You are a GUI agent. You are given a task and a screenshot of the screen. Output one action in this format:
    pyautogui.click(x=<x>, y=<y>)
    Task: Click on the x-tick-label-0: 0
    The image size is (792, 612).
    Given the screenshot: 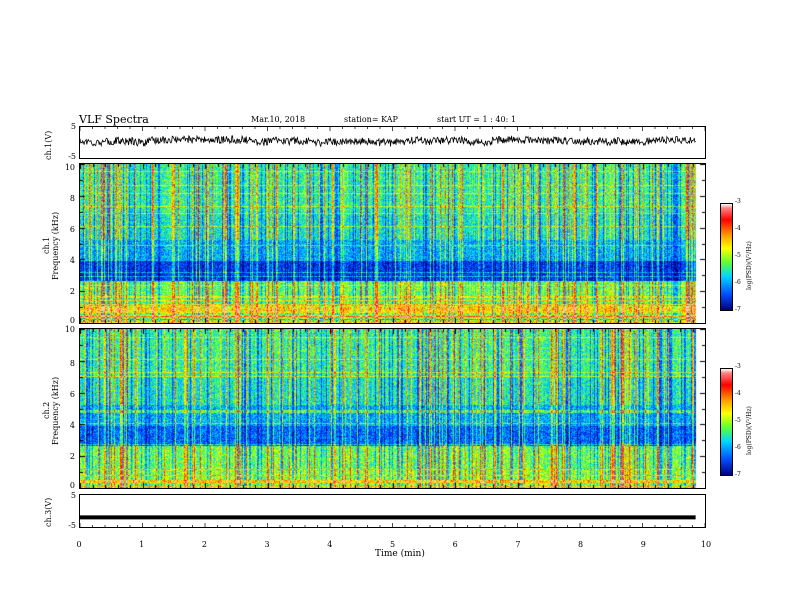 What is the action you would take?
    pyautogui.click(x=79, y=544)
    